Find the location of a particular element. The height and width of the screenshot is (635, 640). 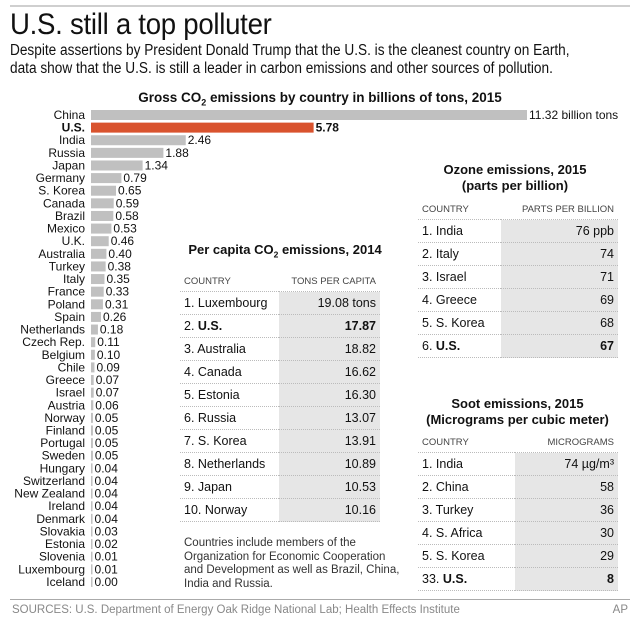

value-cell: 17.87 is located at coordinates (329, 326).